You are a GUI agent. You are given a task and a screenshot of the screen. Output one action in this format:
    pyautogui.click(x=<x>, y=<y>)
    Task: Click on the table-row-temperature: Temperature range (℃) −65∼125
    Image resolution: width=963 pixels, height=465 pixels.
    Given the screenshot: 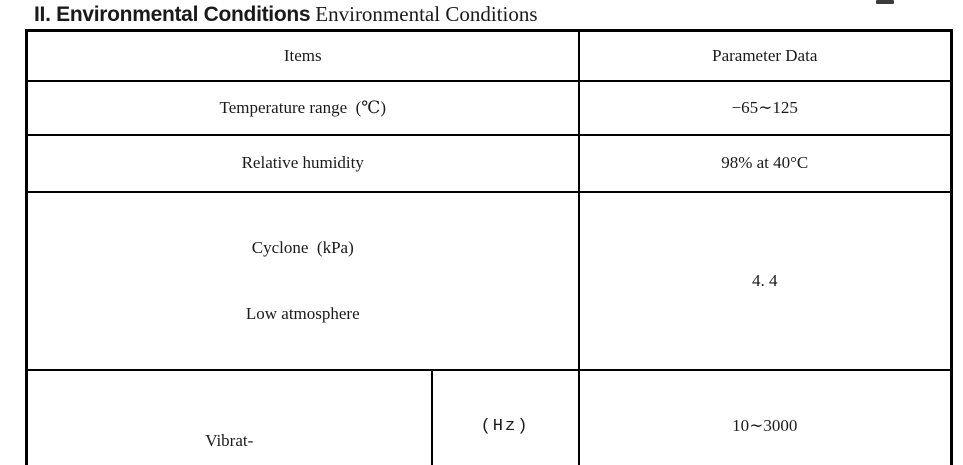 What is the action you would take?
    pyautogui.click(x=489, y=107)
    